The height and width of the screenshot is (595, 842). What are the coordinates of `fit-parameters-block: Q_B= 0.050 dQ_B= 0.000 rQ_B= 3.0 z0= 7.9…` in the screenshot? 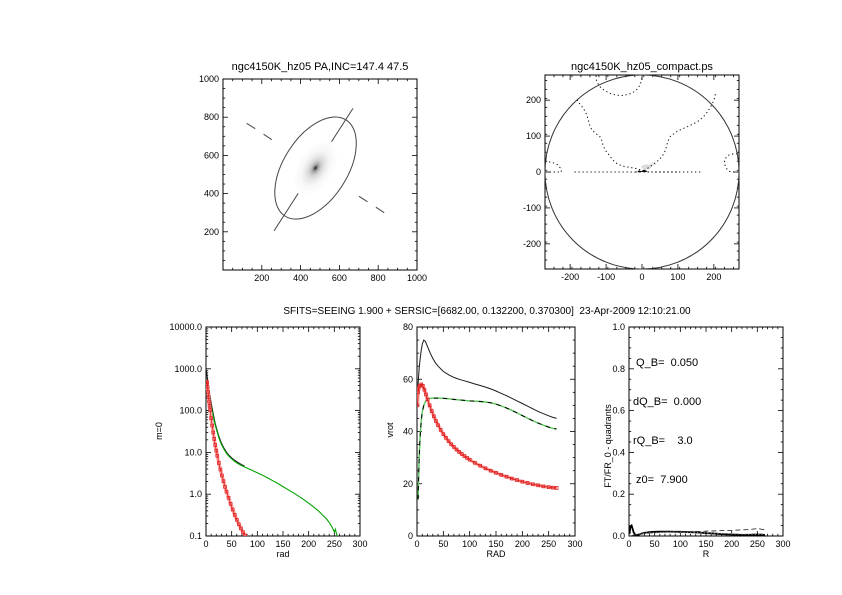 It's located at (667, 422).